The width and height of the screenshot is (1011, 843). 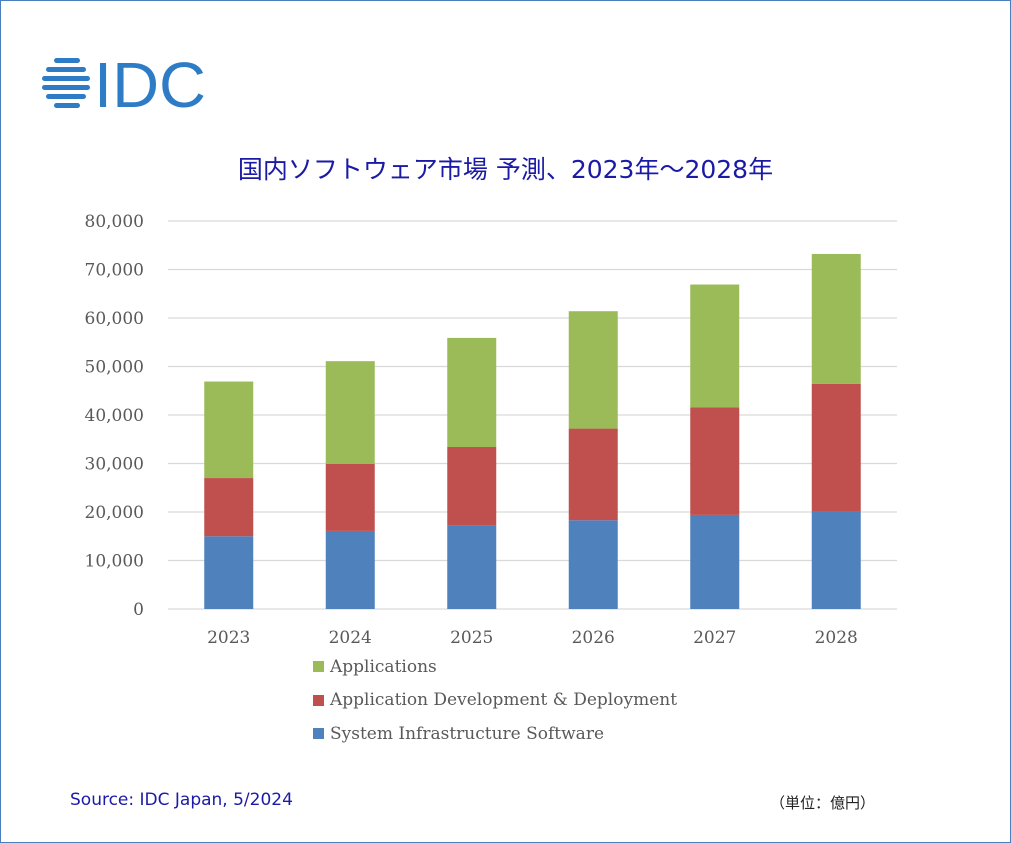 I want to click on x-tick-label: 2025, so click(x=471, y=638).